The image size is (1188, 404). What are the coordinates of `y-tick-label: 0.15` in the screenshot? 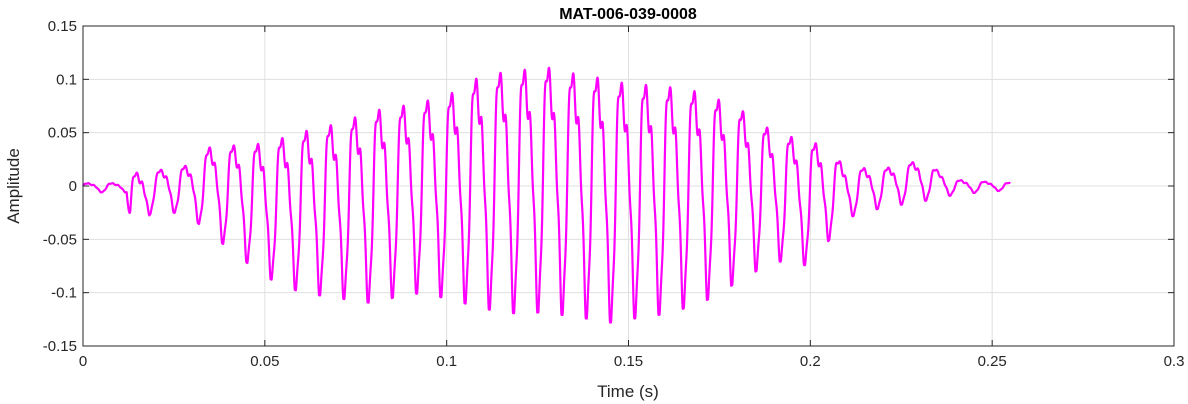 It's located at (62, 26).